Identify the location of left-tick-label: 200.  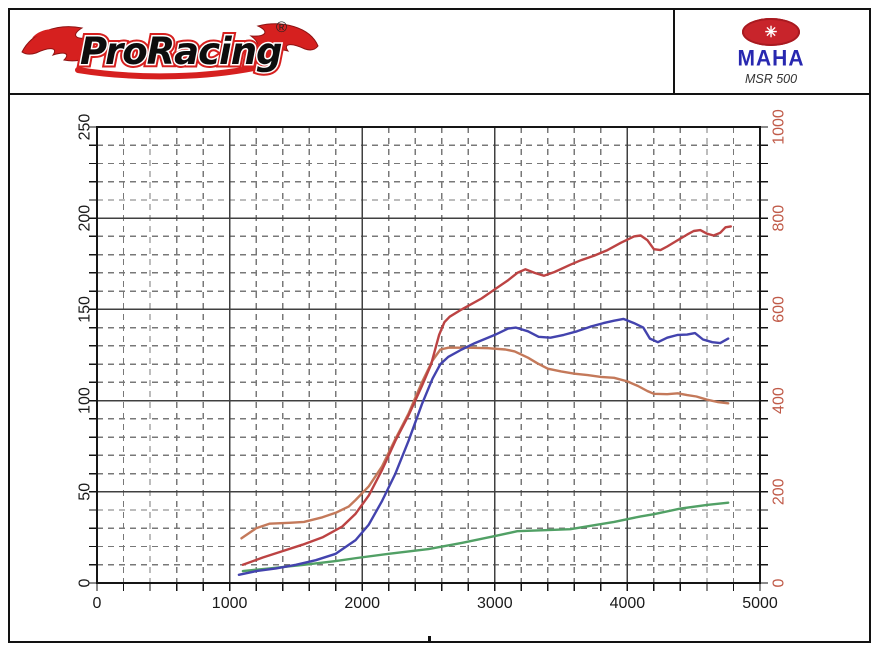
(85, 218).